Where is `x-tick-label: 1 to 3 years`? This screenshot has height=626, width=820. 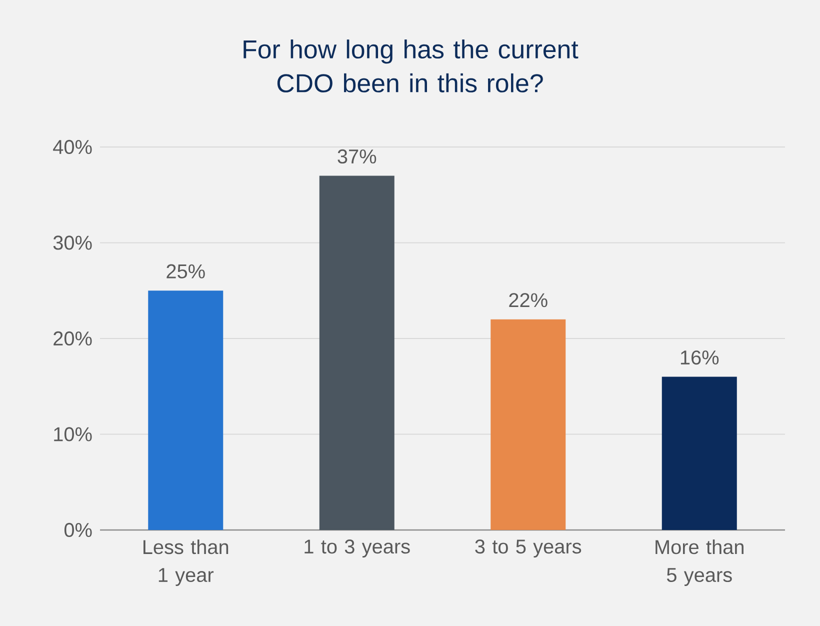
x-tick-label: 1 to 3 years is located at coordinates (357, 549).